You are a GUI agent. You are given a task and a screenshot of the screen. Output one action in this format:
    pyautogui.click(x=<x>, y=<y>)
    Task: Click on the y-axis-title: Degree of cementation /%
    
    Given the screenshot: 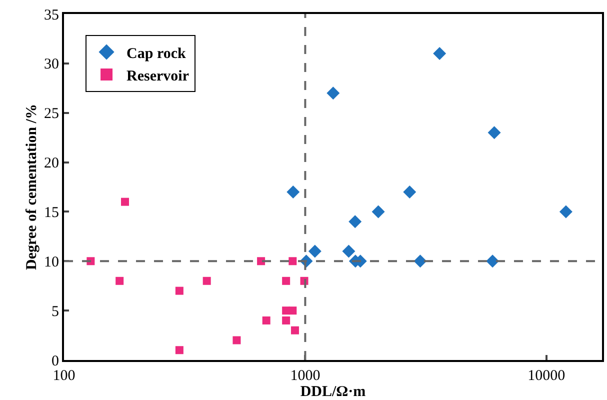 What is the action you would take?
    pyautogui.click(x=32, y=187)
    